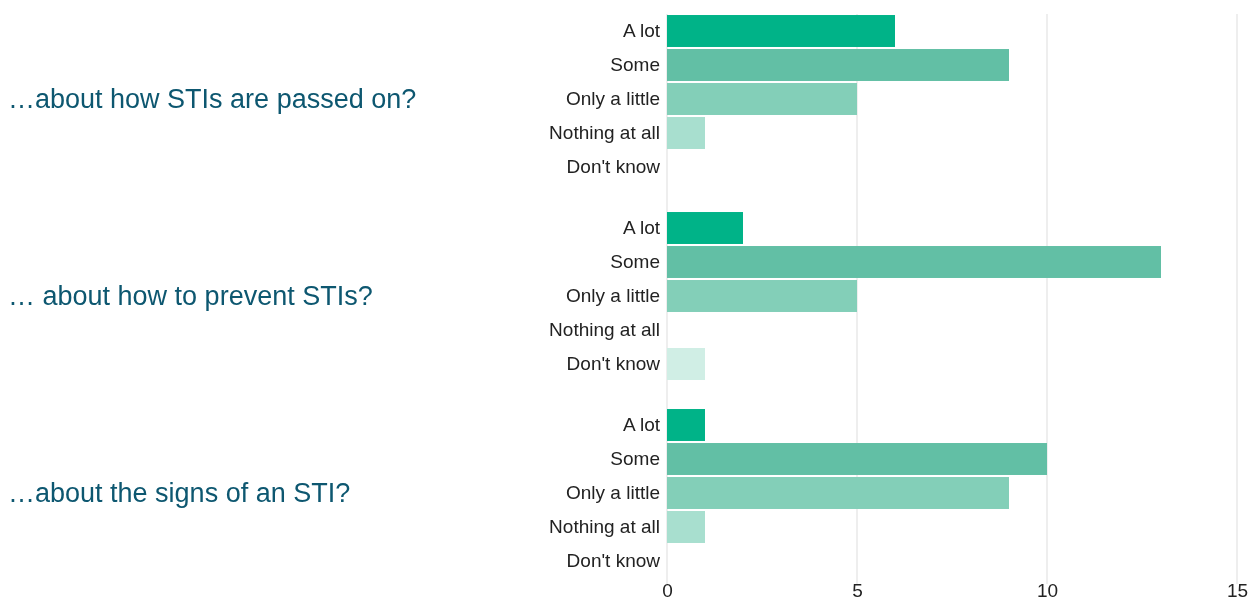 The width and height of the screenshot is (1250, 602). What do you see at coordinates (1047, 591) in the screenshot?
I see `x-tick-label: 10` at bounding box center [1047, 591].